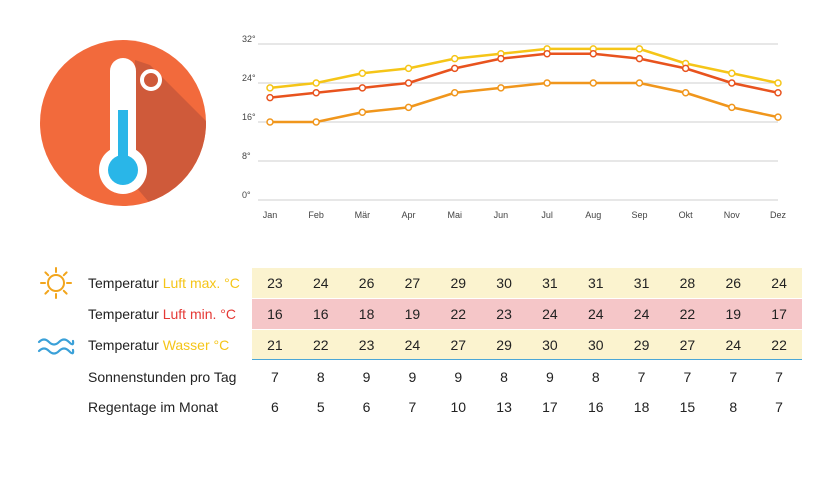 This screenshot has width=840, height=480. What do you see at coordinates (639, 215) in the screenshot?
I see `x-tick-label: Sep` at bounding box center [639, 215].